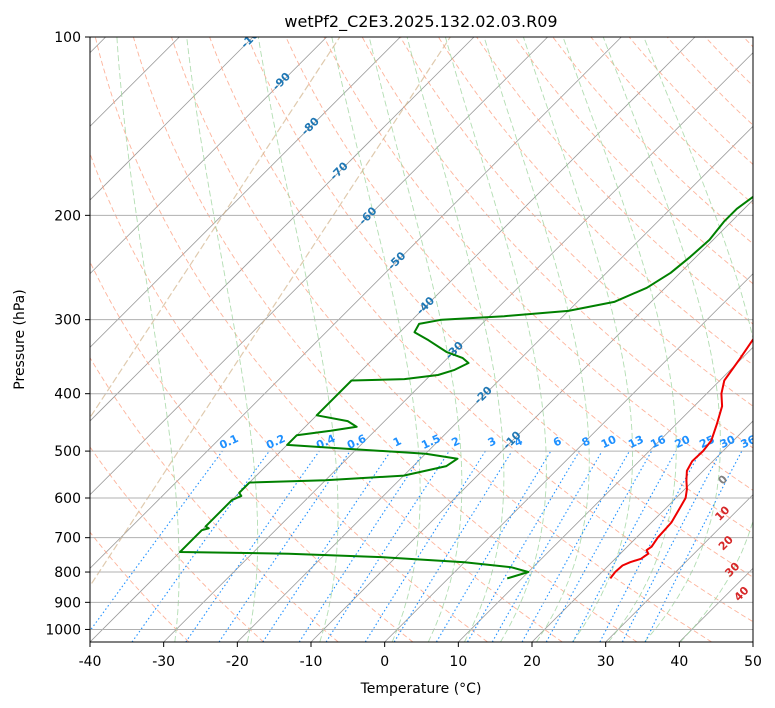 Image resolution: width=775 pixels, height=708 pixels. Describe the element at coordinates (609, 442) in the screenshot. I see `mixing-ratio-label: 10` at that location.